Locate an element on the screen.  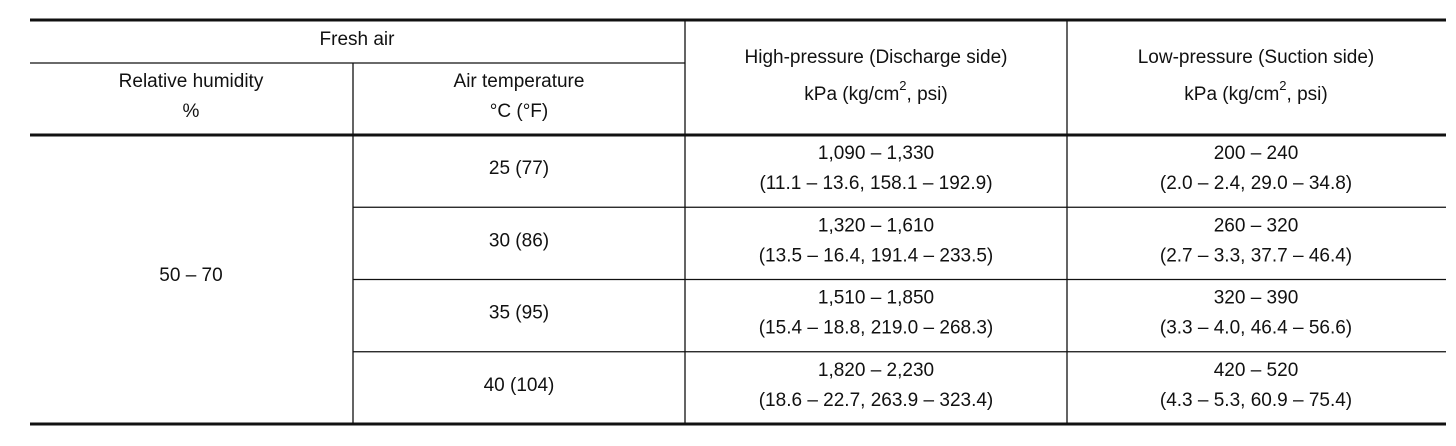
column-header: High-pressure (Discharge side) is located at coordinates (876, 57).